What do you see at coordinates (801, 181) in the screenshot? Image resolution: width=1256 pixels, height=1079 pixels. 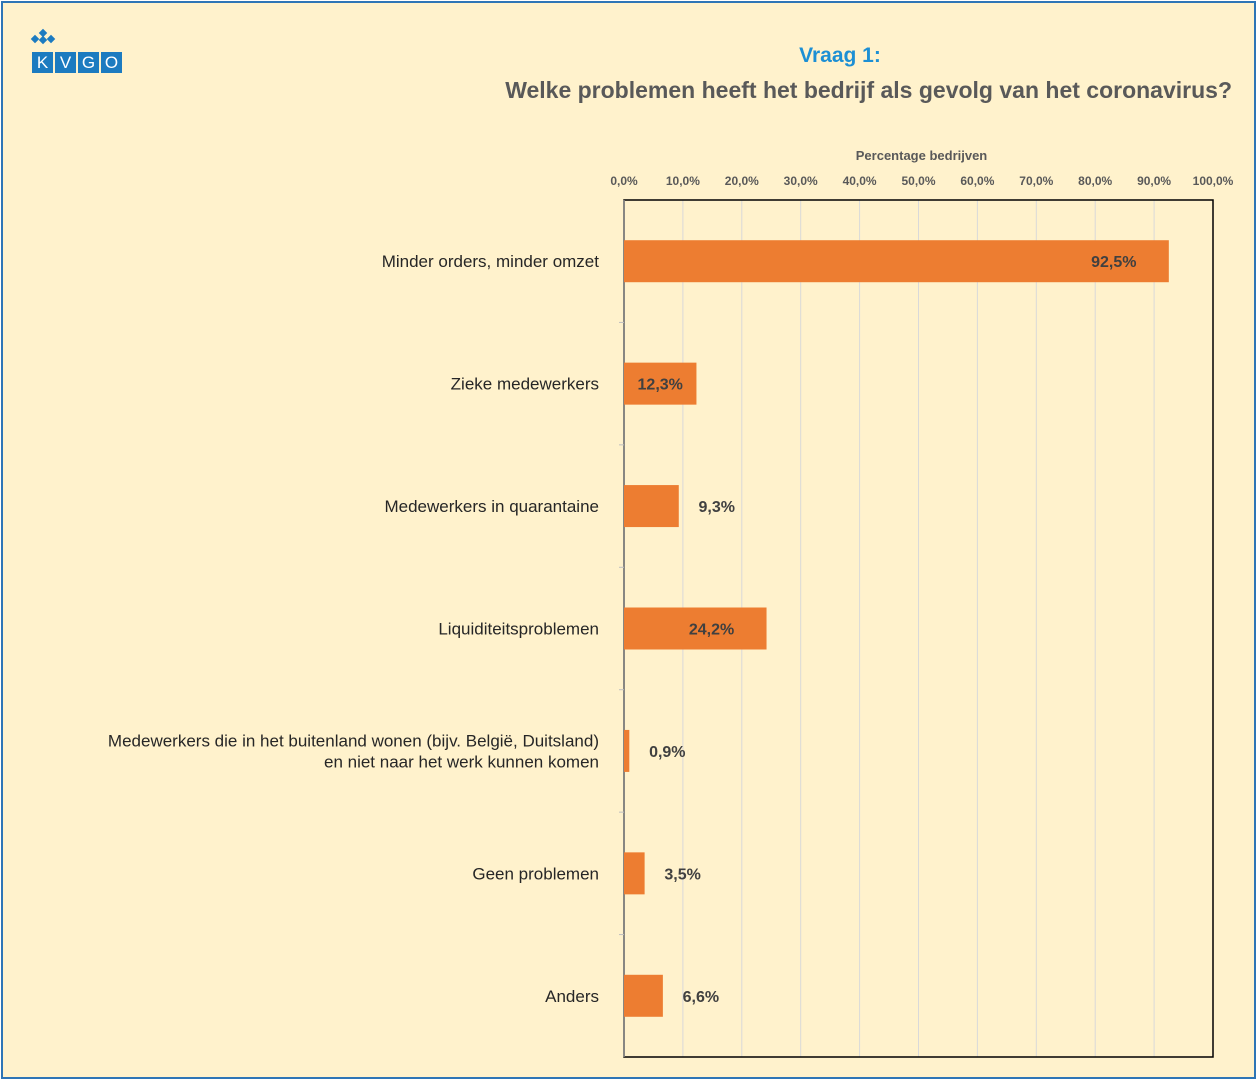 I see `x-tick-label: 30,0%` at bounding box center [801, 181].